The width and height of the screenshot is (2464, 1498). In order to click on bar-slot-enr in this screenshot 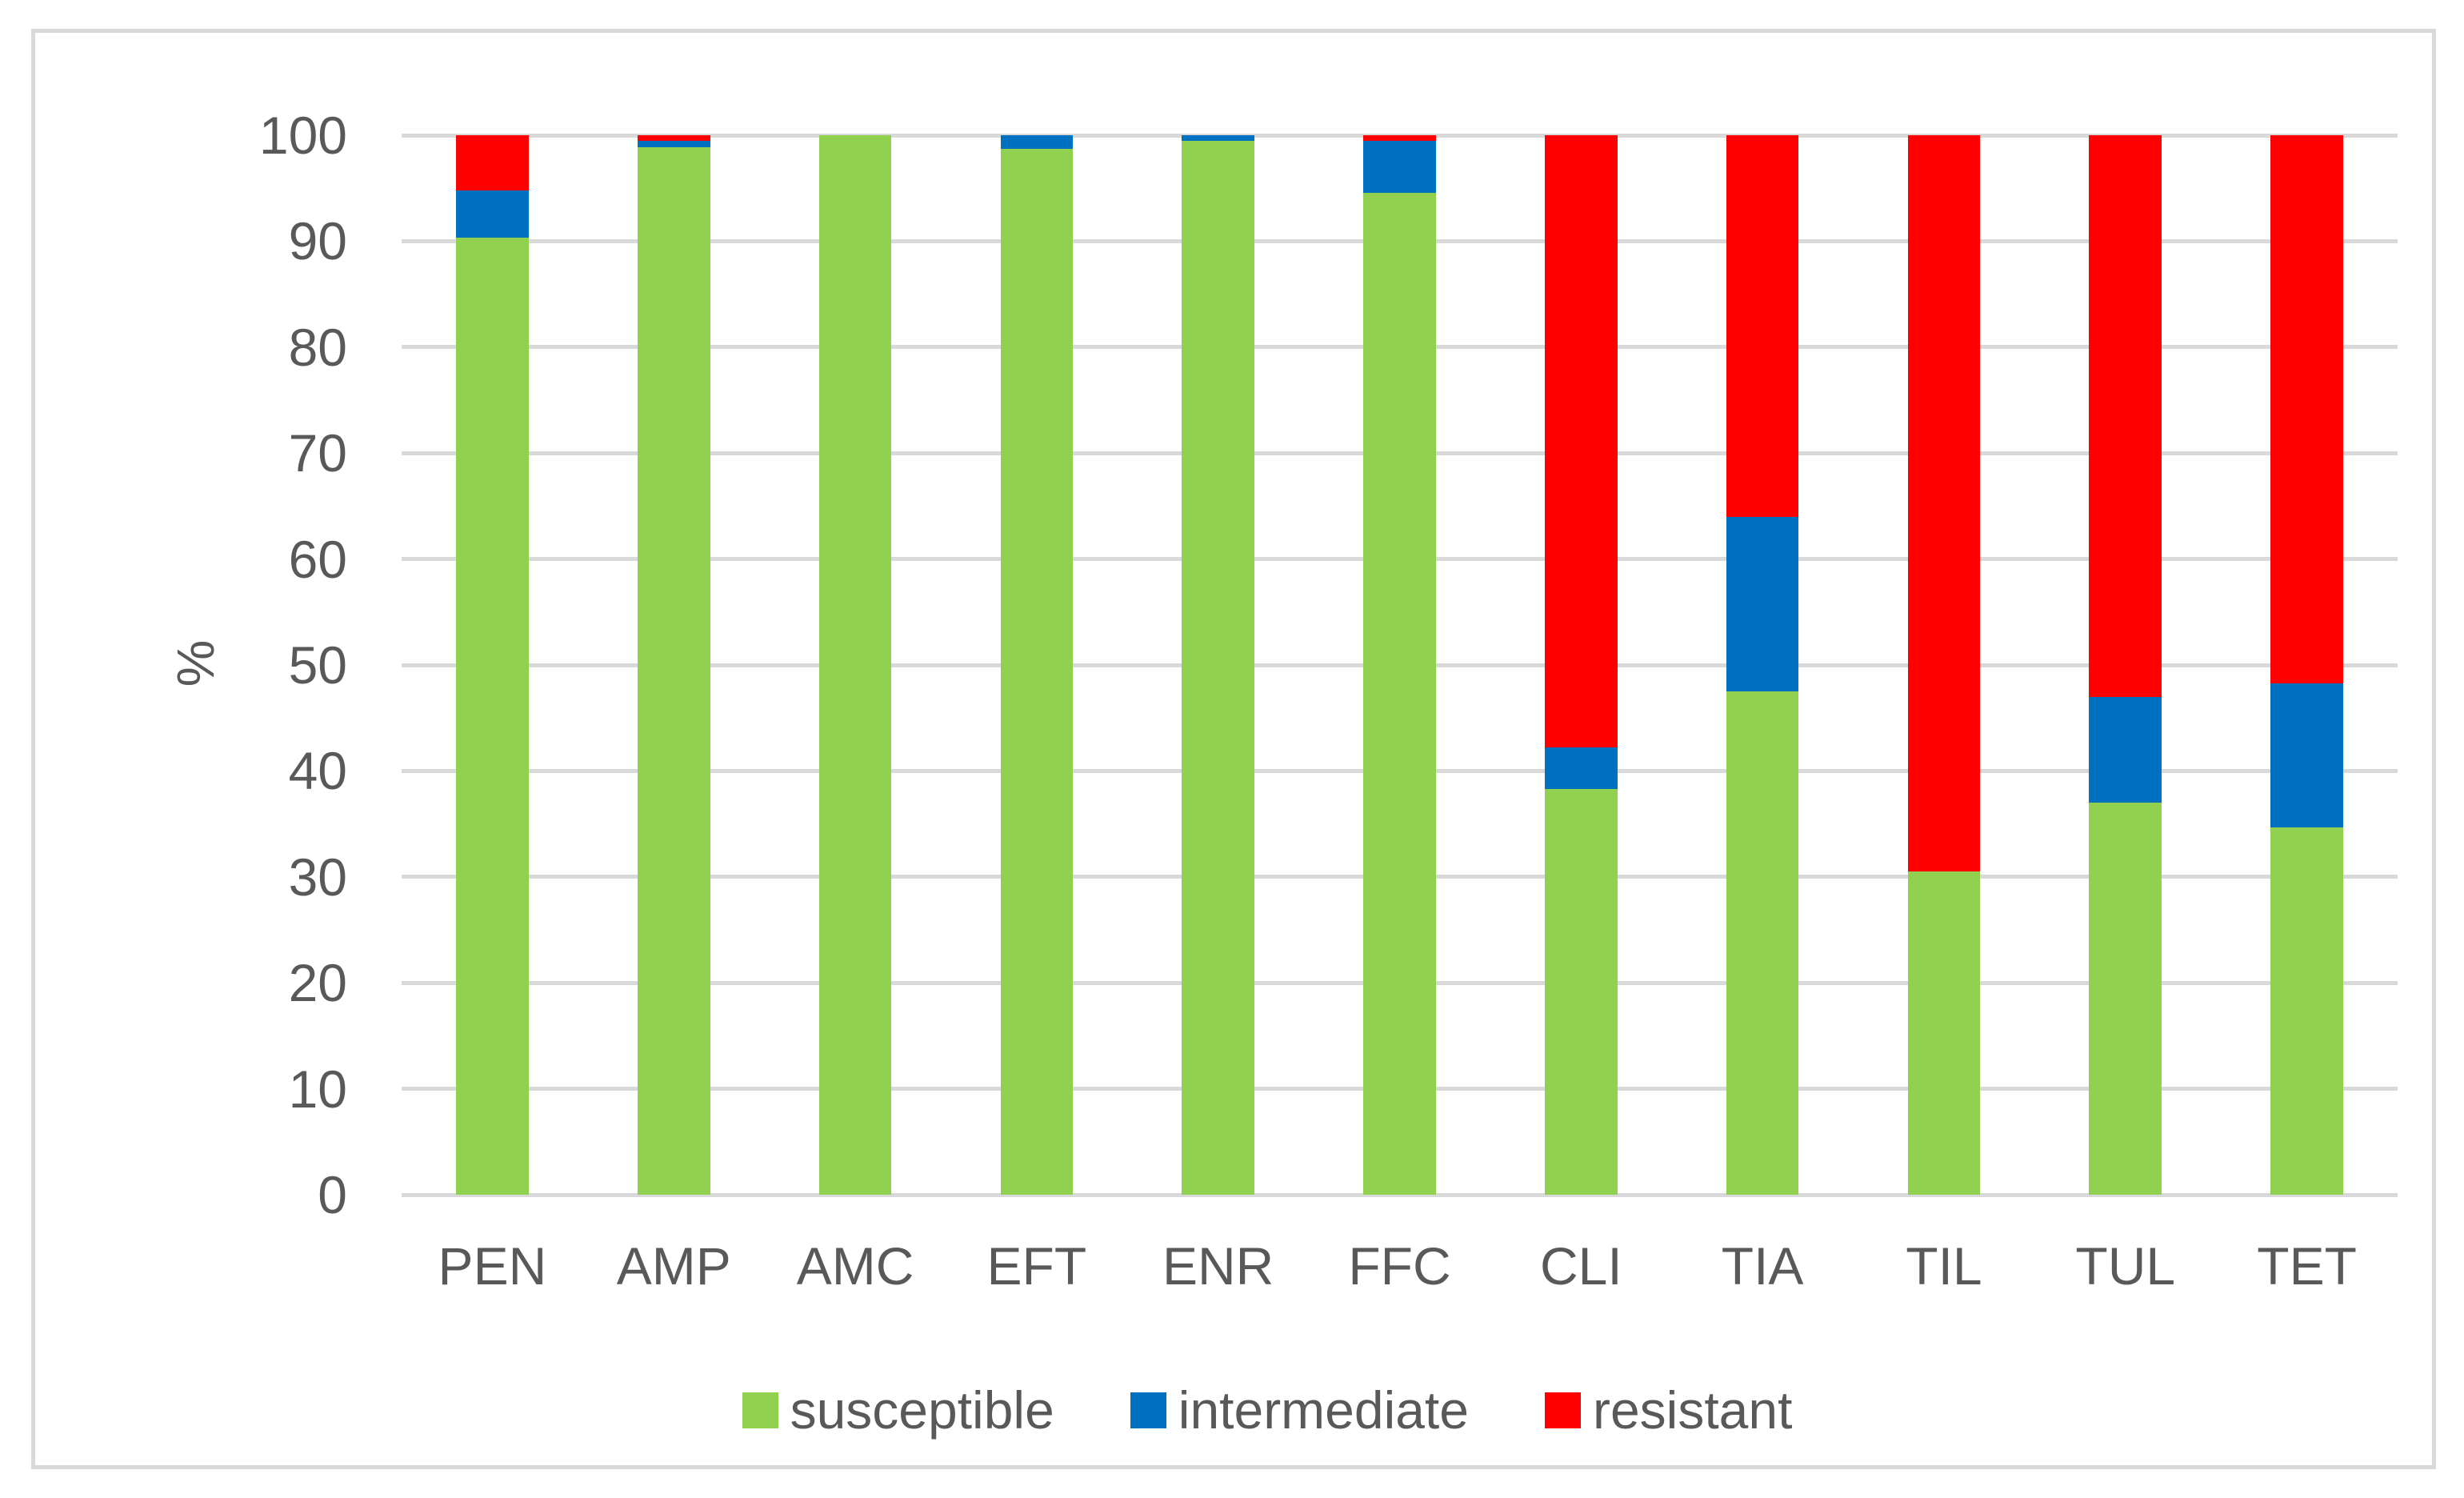, I will do `click(1218, 665)`.